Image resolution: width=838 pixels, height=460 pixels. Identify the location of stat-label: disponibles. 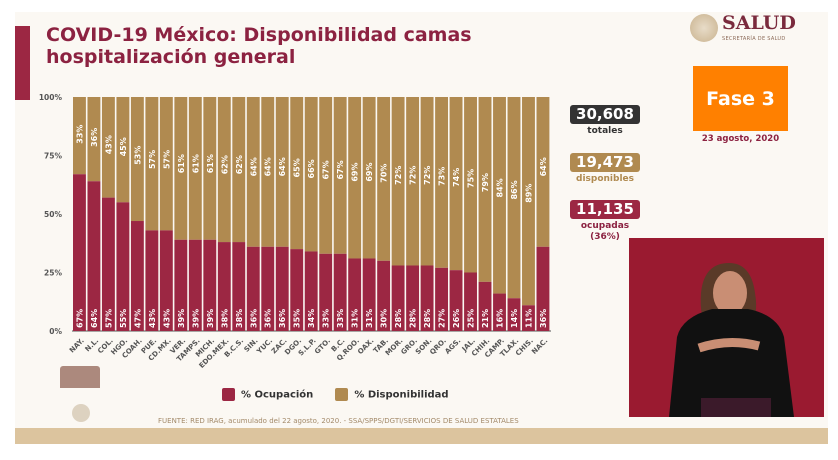
(605, 179).